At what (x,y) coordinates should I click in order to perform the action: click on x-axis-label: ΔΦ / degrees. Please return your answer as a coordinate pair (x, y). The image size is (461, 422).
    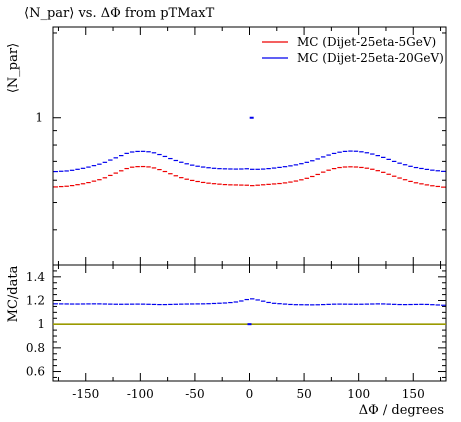
    Looking at the image, I should click on (401, 410).